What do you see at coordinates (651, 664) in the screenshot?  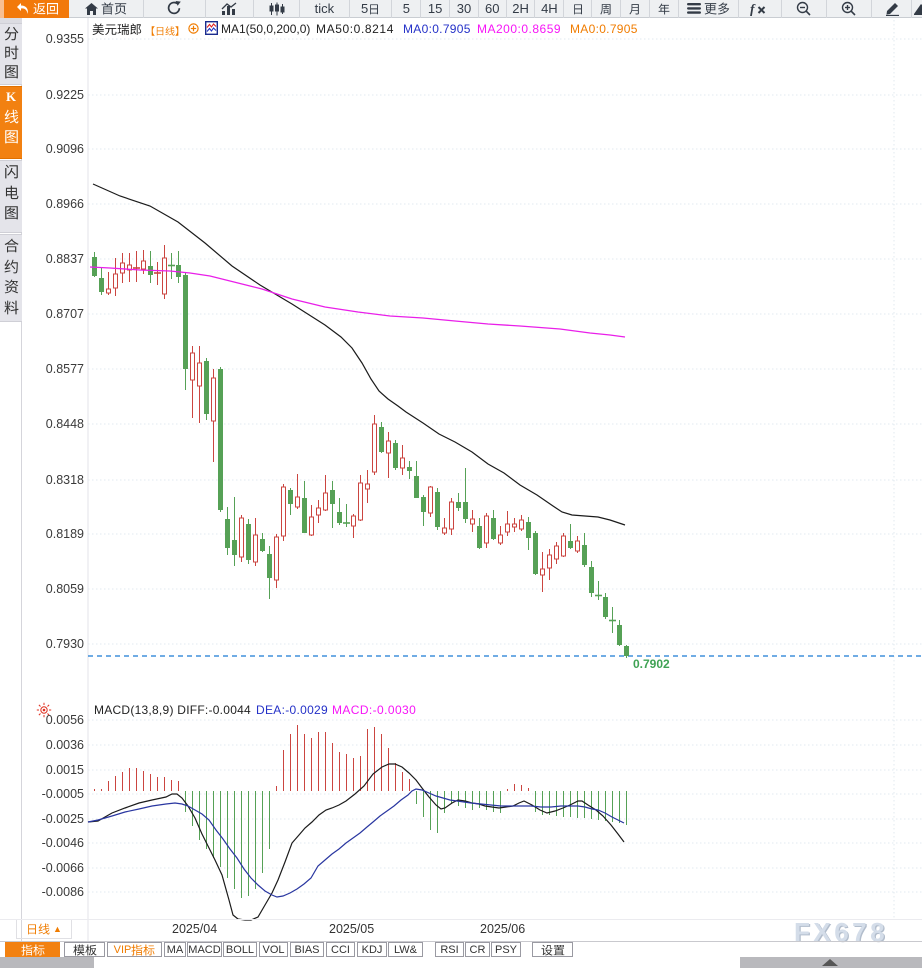 I see `svg-text: 0.7902` at bounding box center [651, 664].